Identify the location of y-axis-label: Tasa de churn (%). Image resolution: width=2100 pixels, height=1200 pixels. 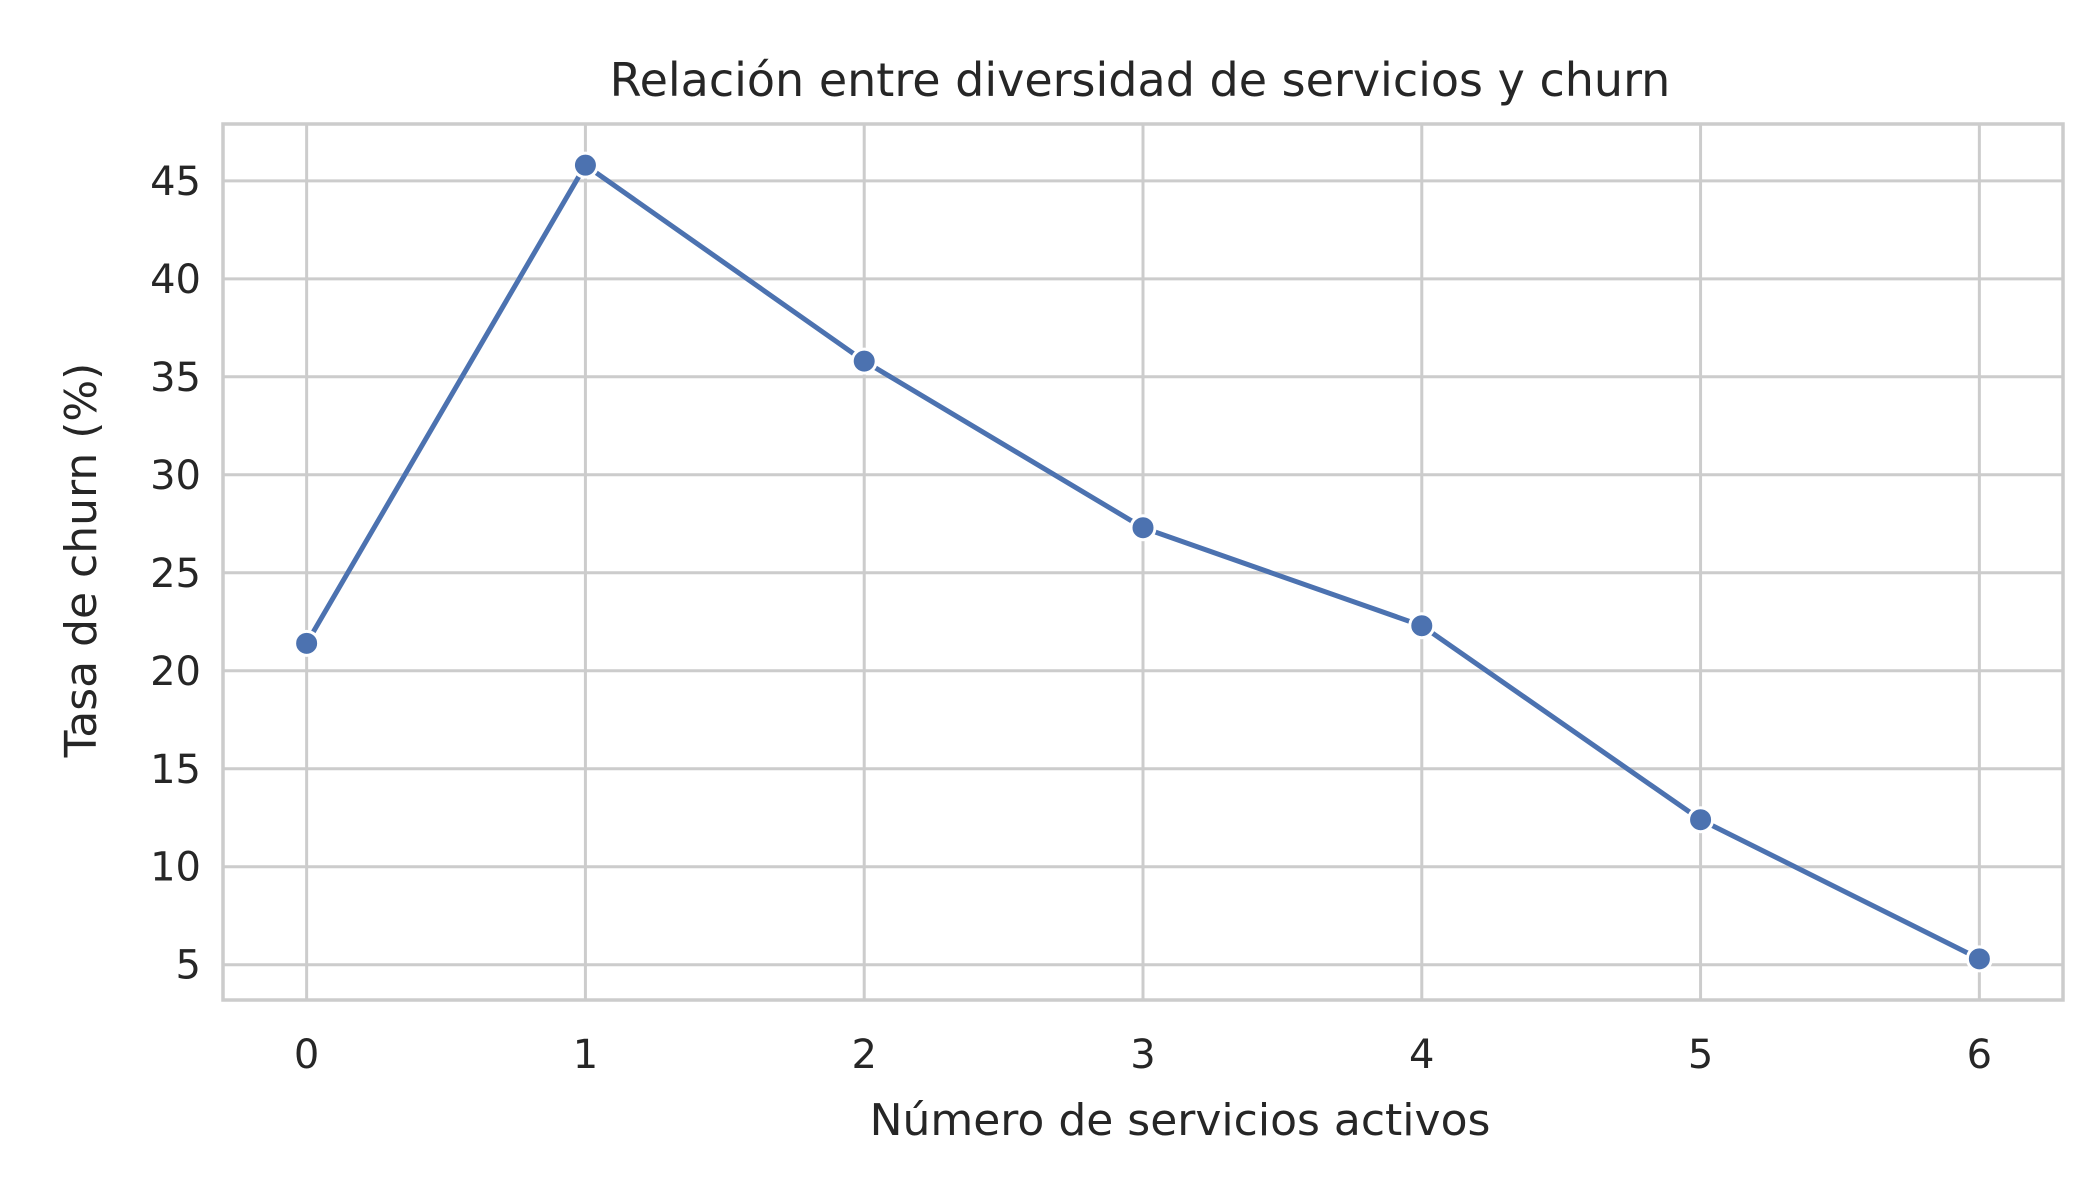
(81, 561).